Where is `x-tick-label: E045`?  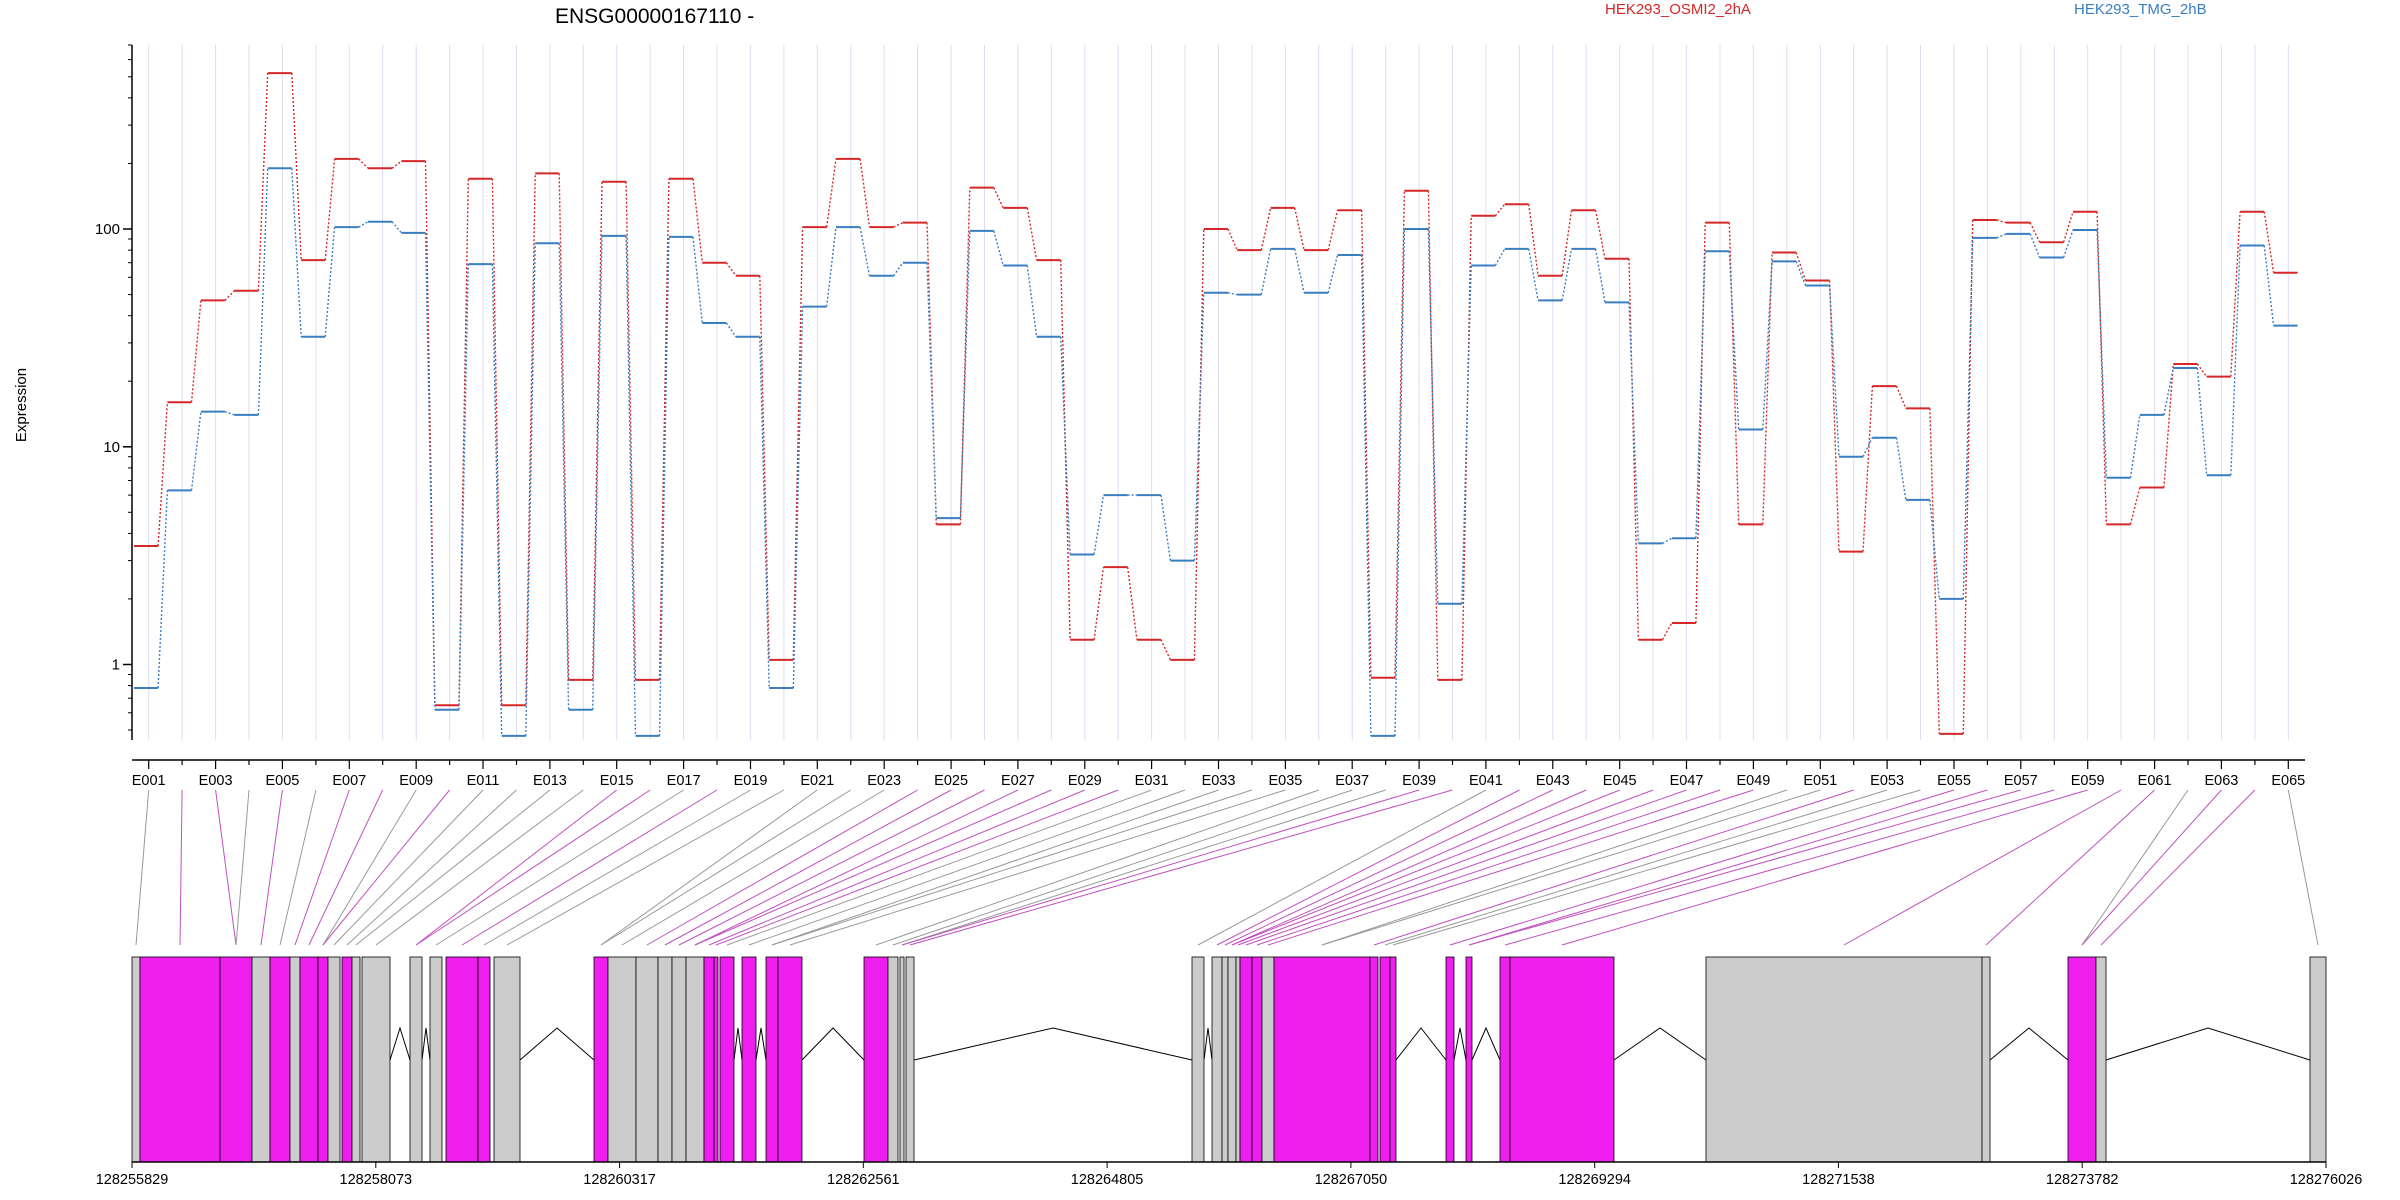
x-tick-label: E045 is located at coordinates (1620, 781).